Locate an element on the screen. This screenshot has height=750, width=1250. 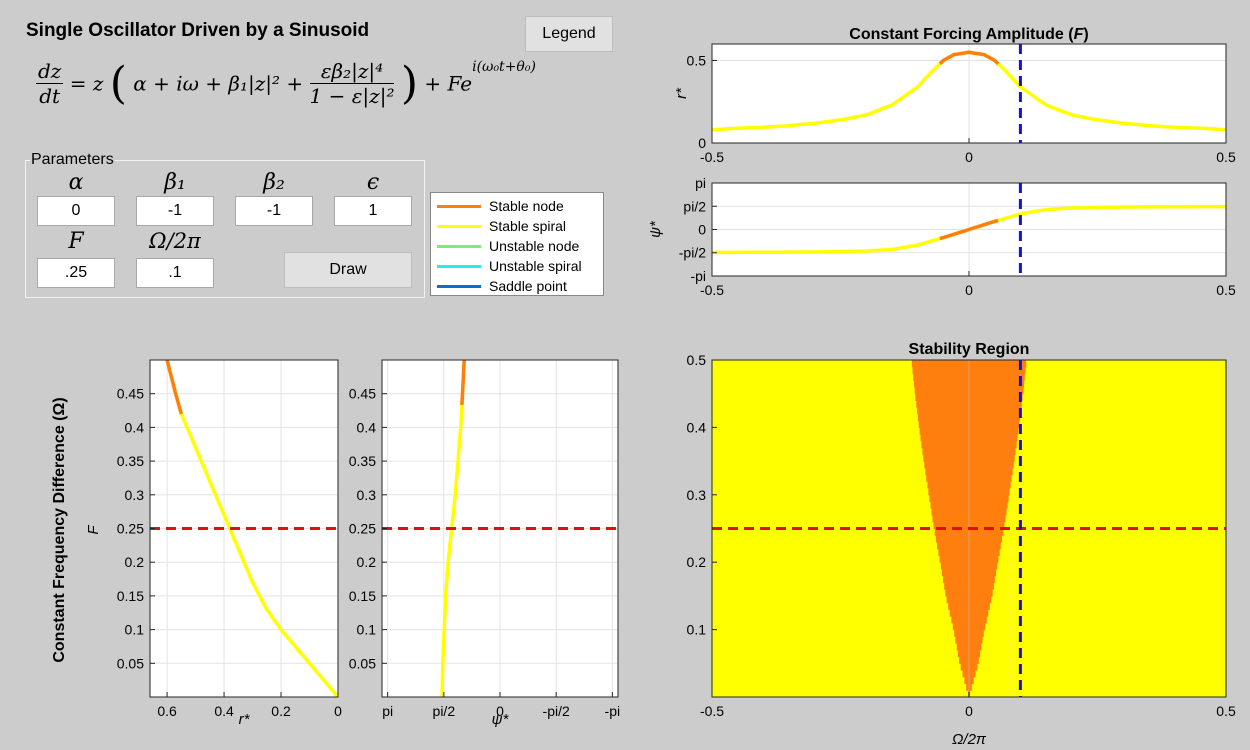
legend-label: Saddle point is located at coordinates (528, 286).